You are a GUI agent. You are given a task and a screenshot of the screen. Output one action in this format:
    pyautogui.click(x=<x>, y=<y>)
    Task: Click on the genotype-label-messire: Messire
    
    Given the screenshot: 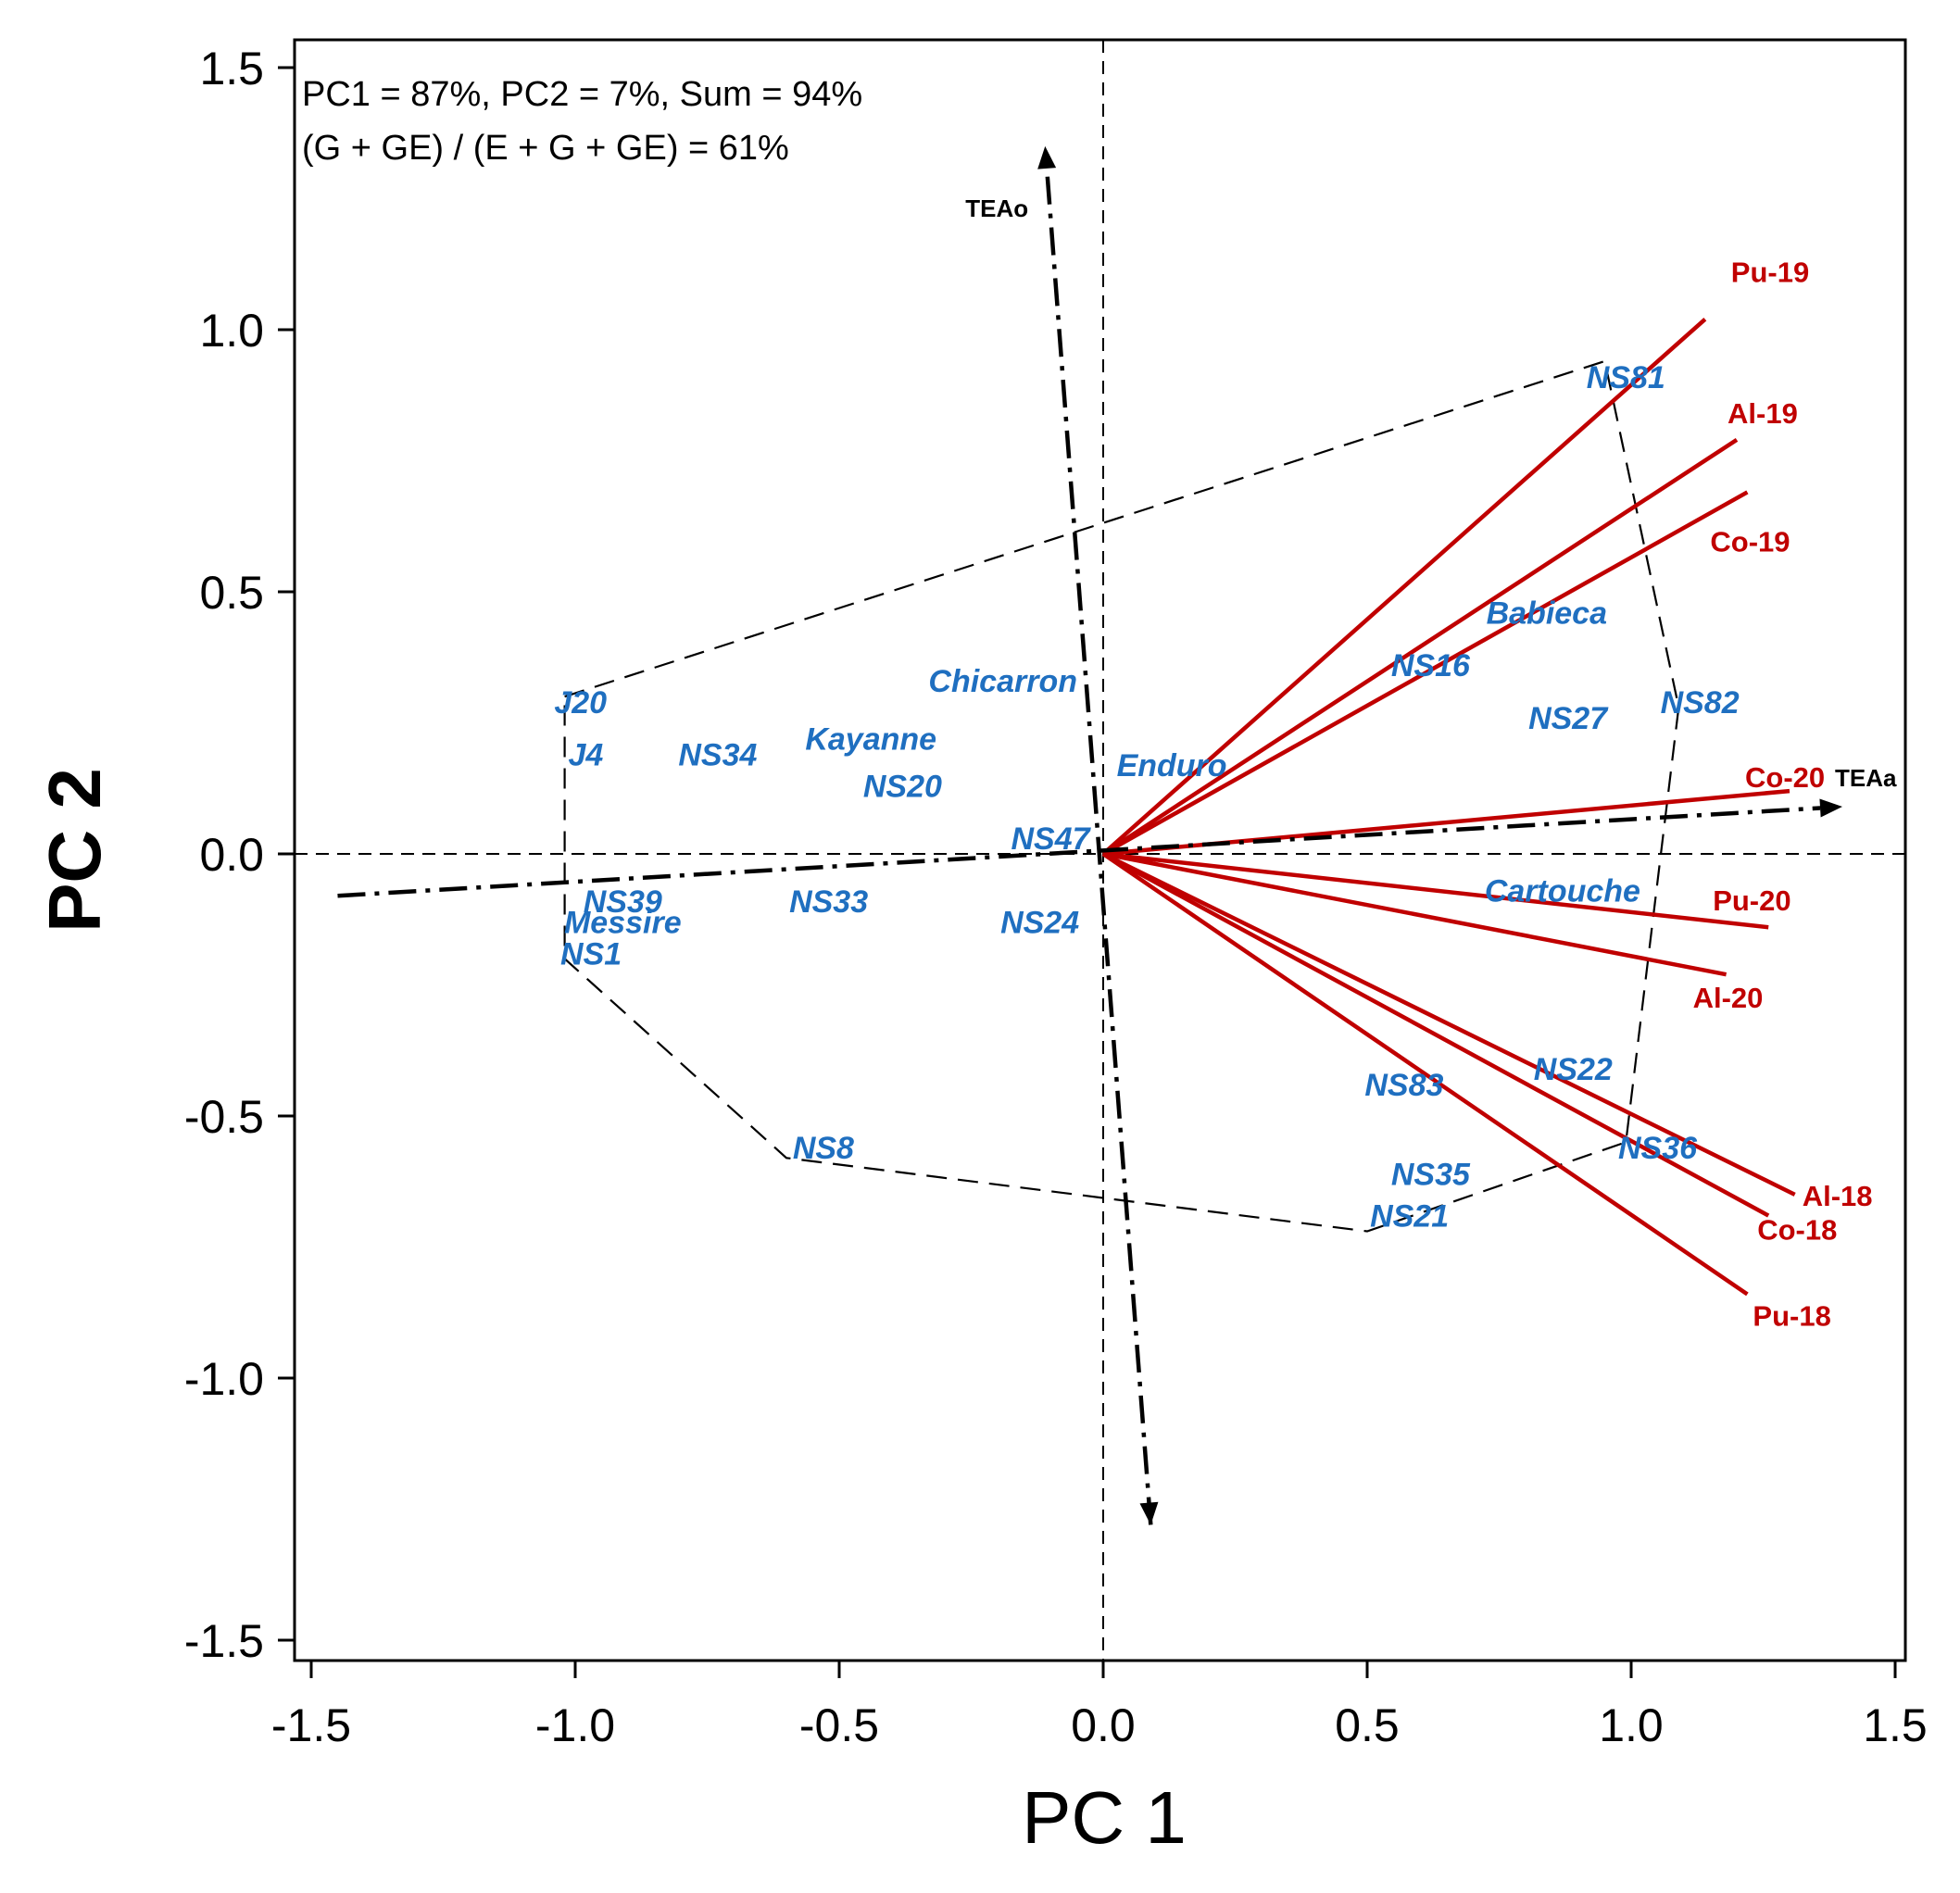 What is the action you would take?
    pyautogui.click(x=623, y=923)
    